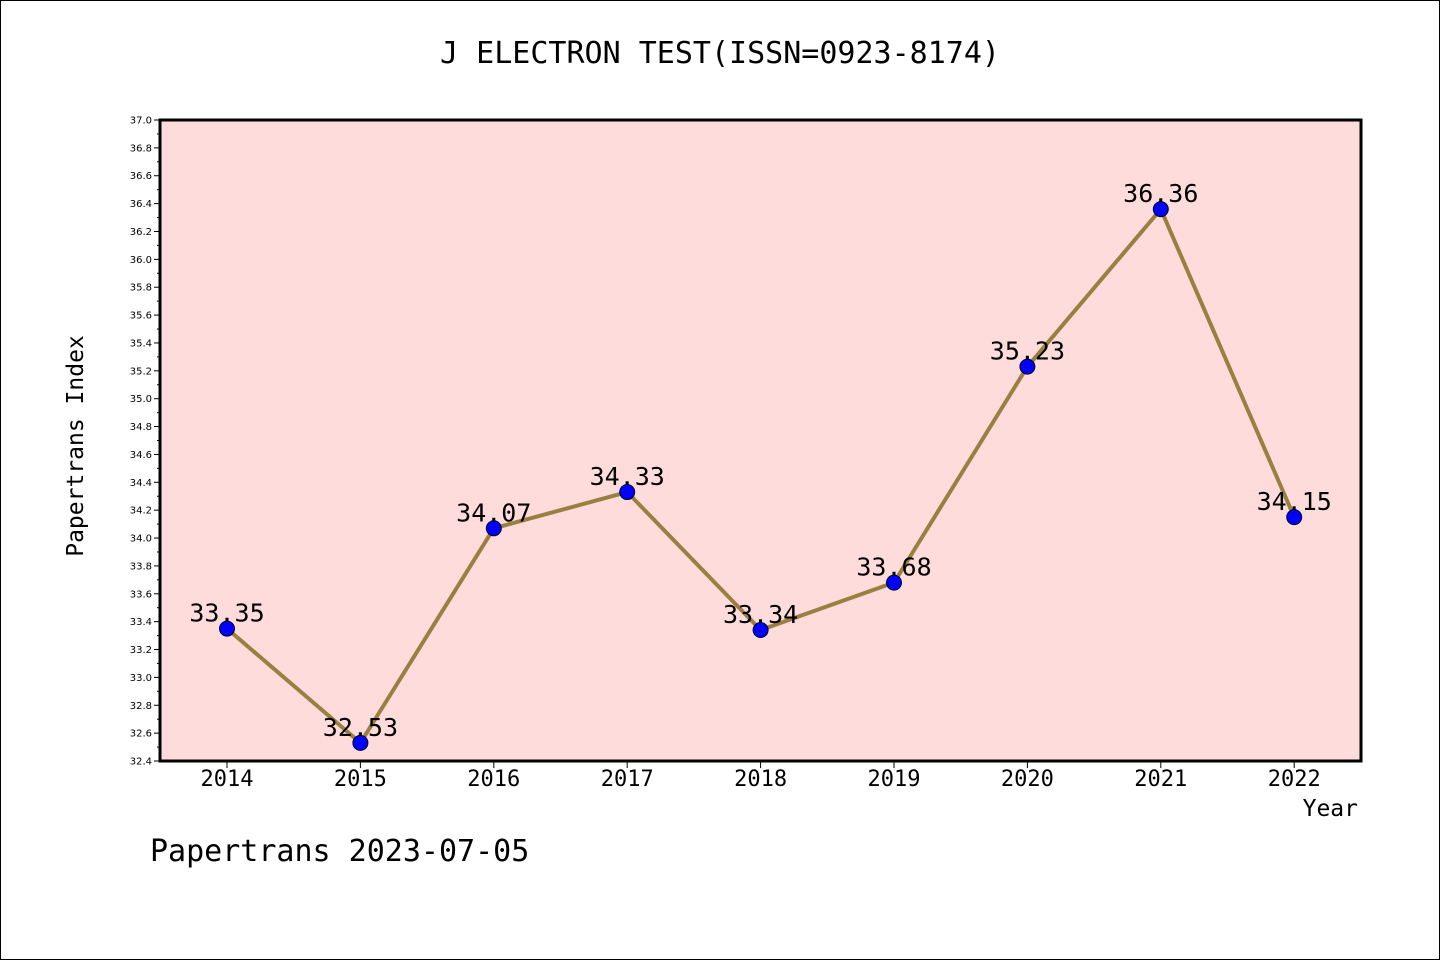 The image size is (1440, 960). What do you see at coordinates (141, 734) in the screenshot?
I see `y-tick-label: 32.6` at bounding box center [141, 734].